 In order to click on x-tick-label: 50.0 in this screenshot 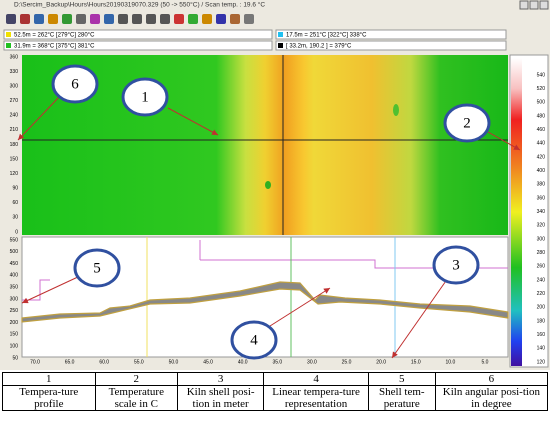, I will do `click(174, 362)`.